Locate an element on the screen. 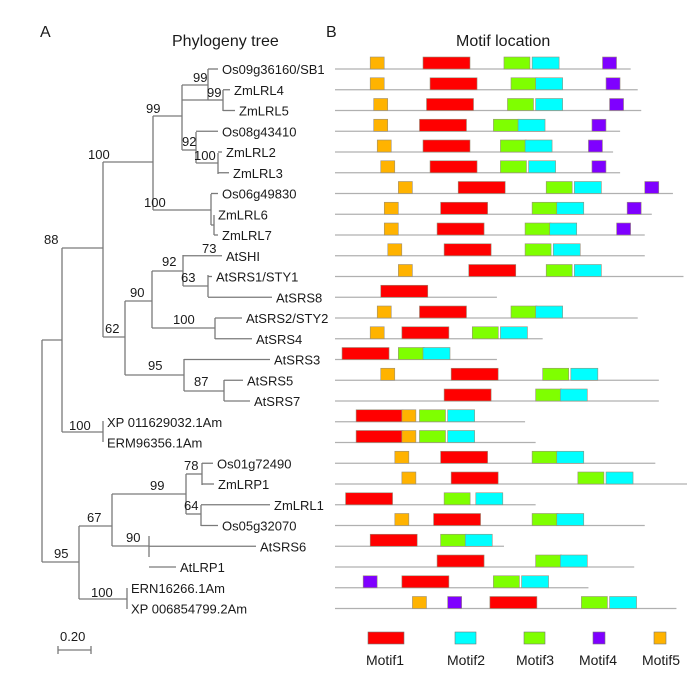 The width and height of the screenshot is (700, 677). leaf-label: AtSRS5 is located at coordinates (270, 380).